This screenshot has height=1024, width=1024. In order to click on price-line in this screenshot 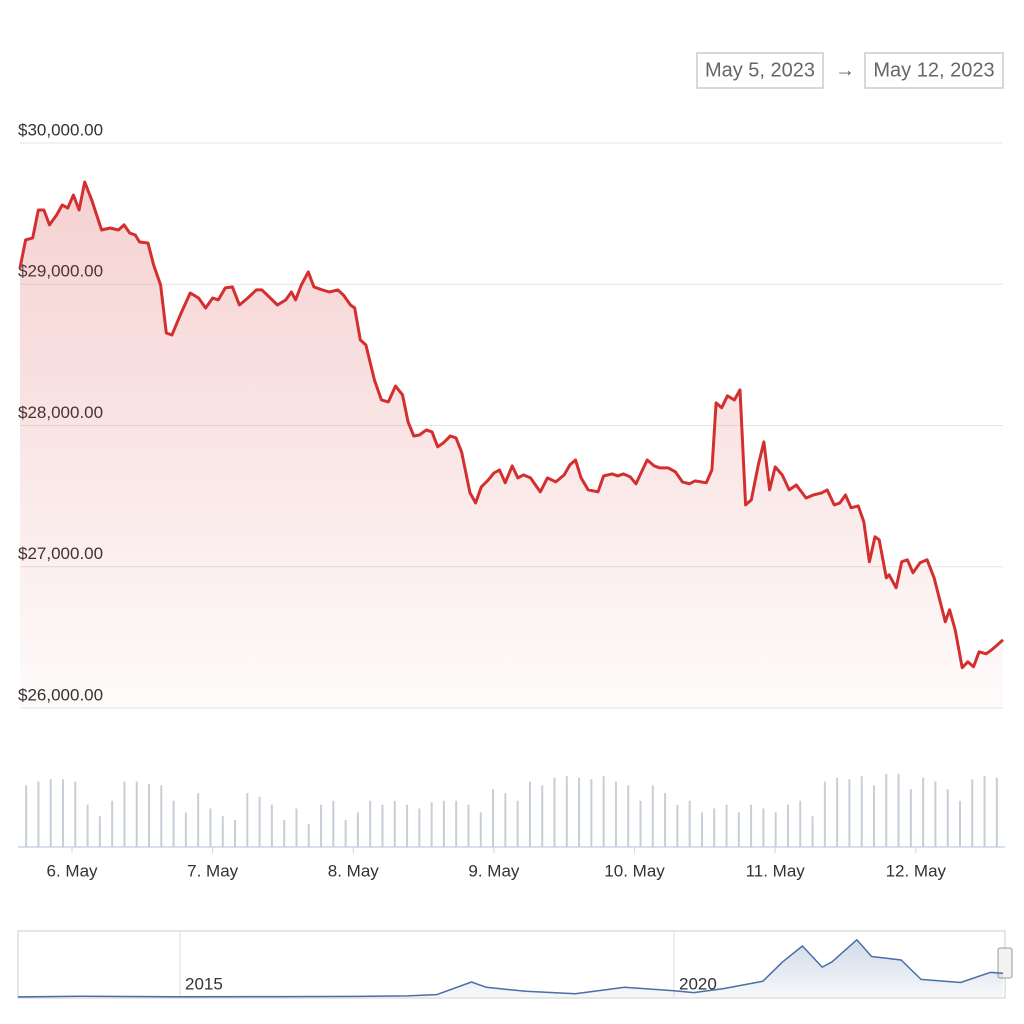, I will do `click(510, 968)`.